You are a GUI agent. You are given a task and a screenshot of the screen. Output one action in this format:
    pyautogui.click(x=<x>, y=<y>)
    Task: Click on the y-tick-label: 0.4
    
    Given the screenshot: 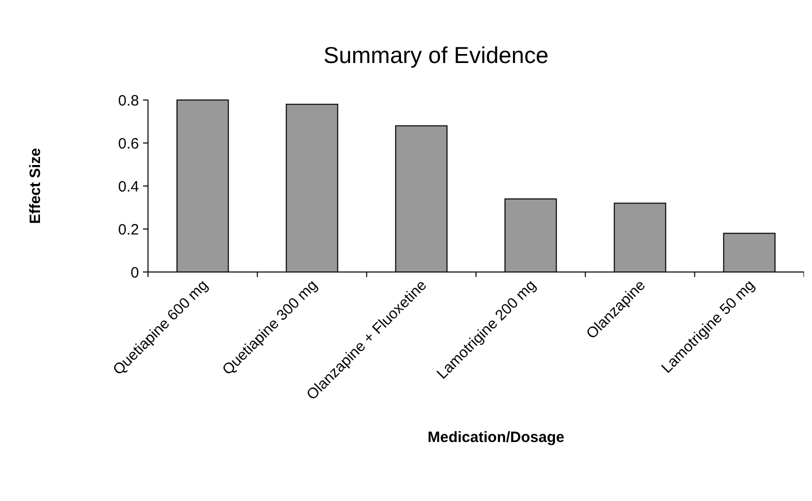 What is the action you would take?
    pyautogui.click(x=128, y=187)
    